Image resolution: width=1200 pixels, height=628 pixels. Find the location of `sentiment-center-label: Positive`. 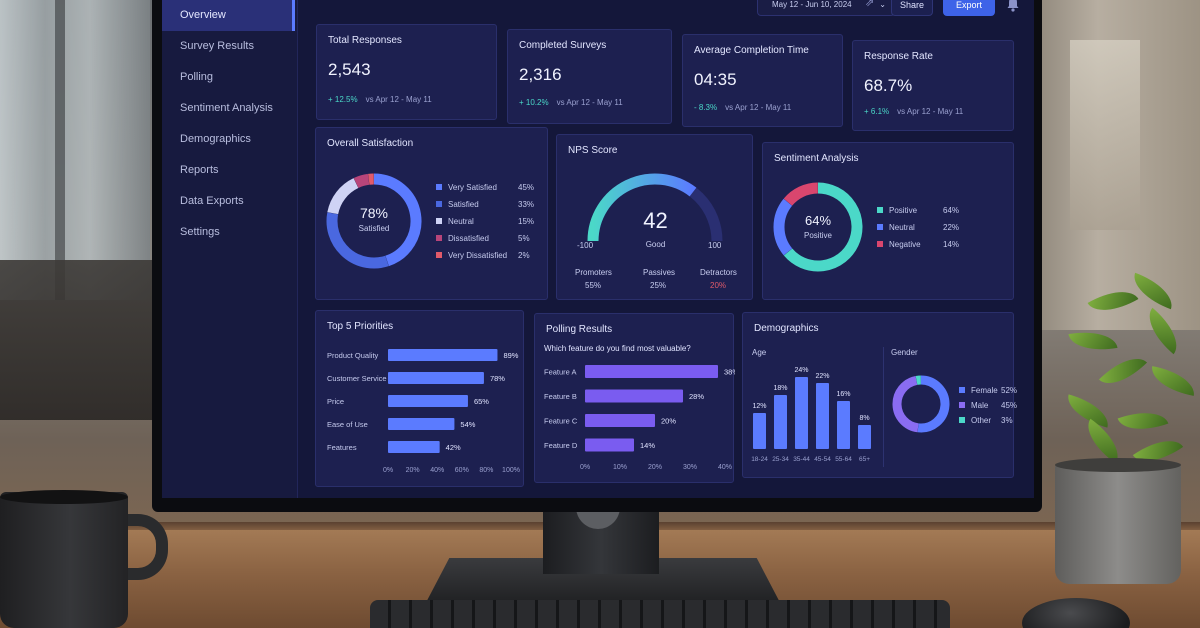

sentiment-center-label: Positive is located at coordinates (817, 235).